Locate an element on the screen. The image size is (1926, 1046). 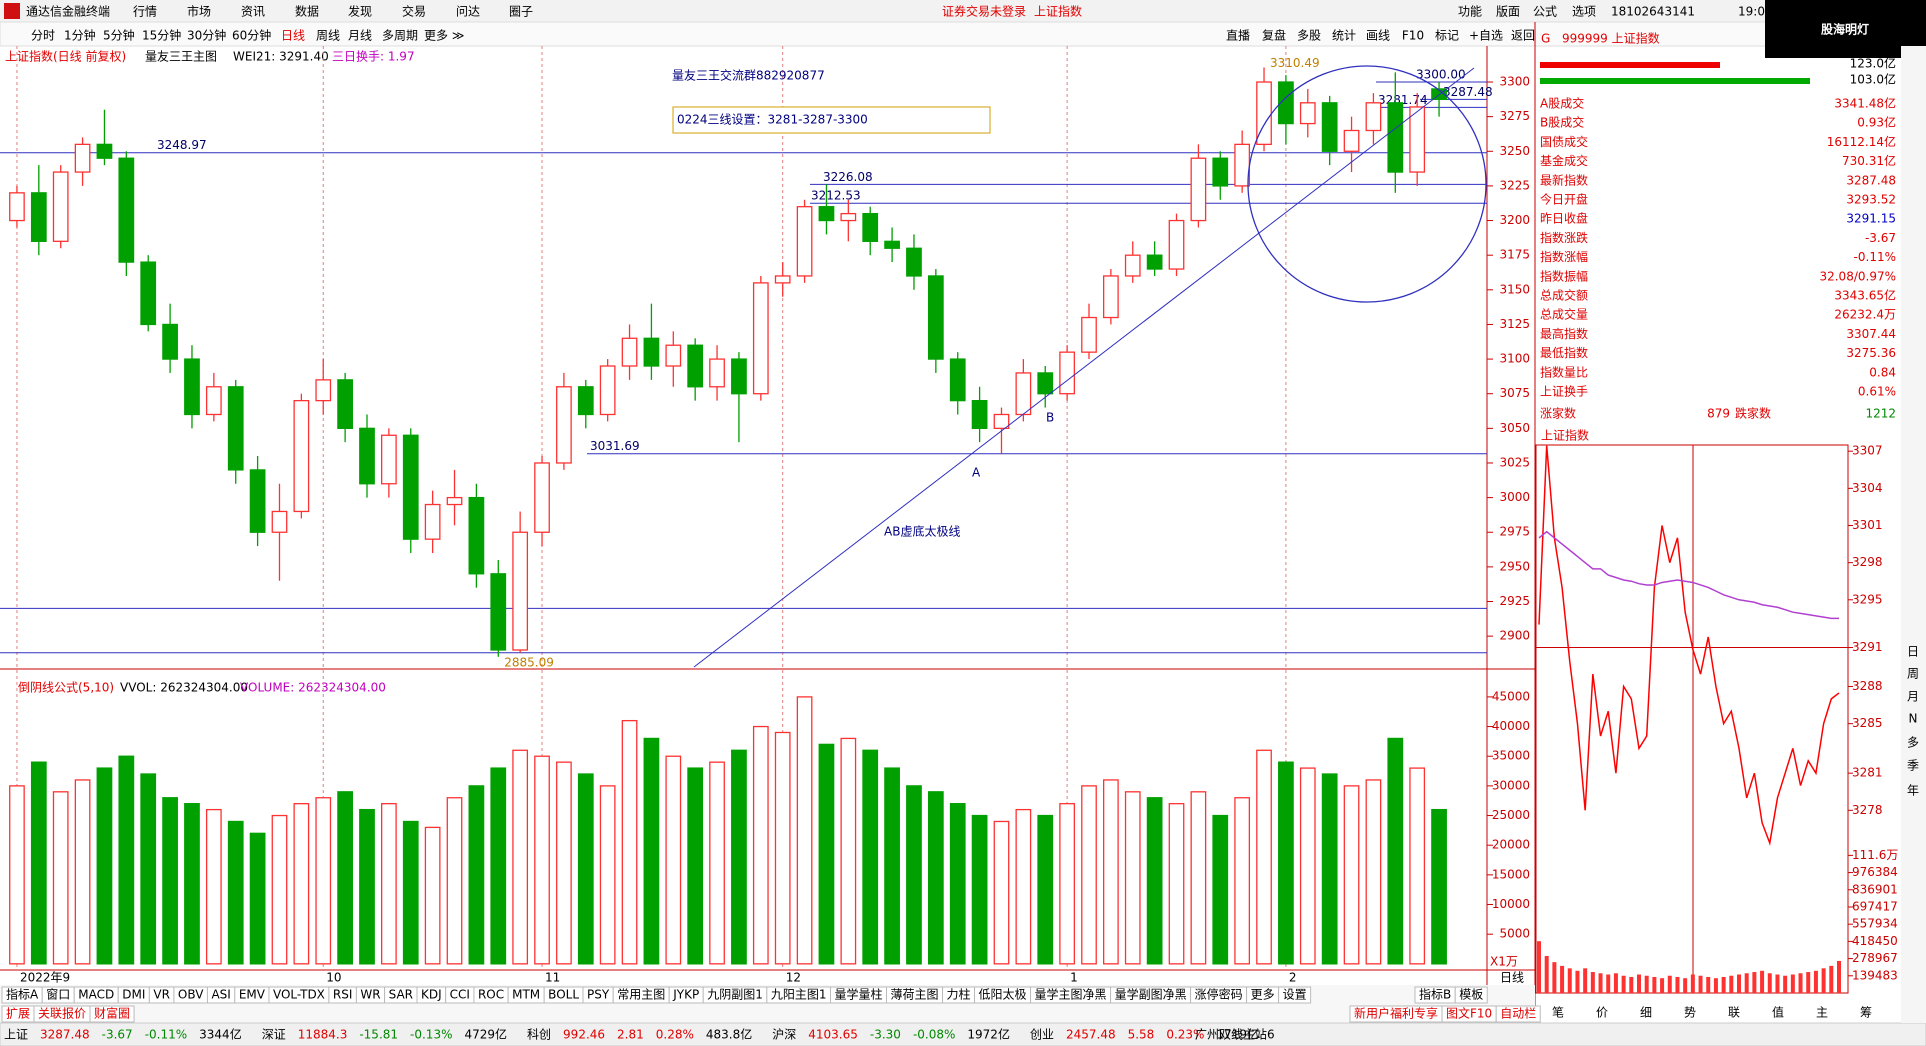
tool-button: 复盘 is located at coordinates (1274, 35).